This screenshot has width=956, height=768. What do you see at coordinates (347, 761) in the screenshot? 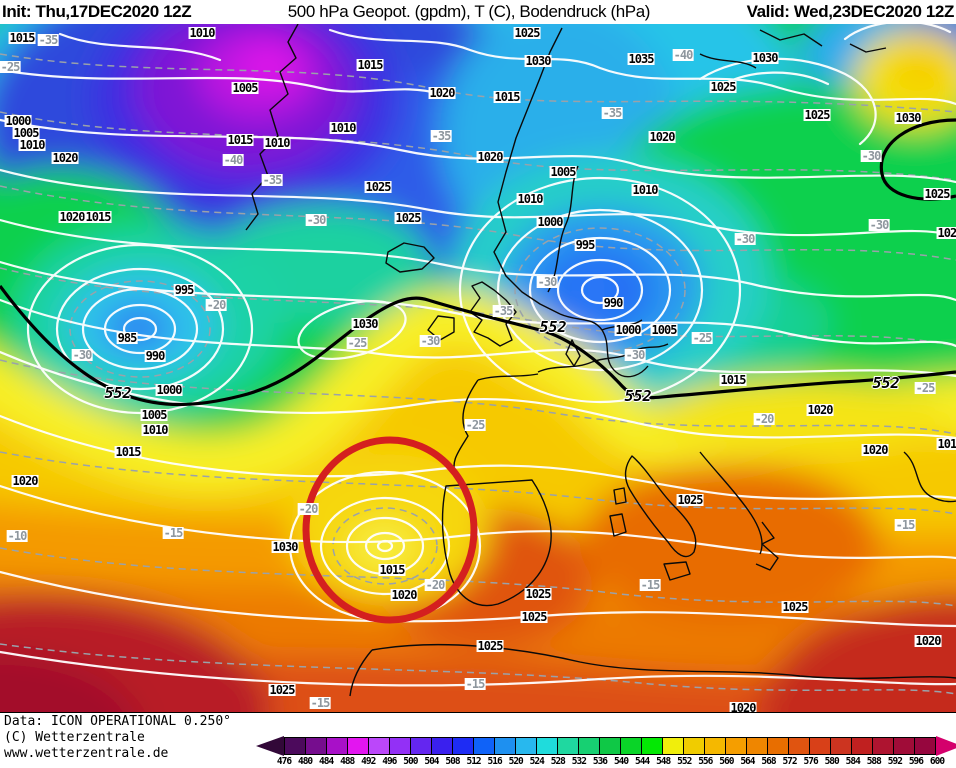
I see `colorbar-tick-label: 488` at bounding box center [347, 761].